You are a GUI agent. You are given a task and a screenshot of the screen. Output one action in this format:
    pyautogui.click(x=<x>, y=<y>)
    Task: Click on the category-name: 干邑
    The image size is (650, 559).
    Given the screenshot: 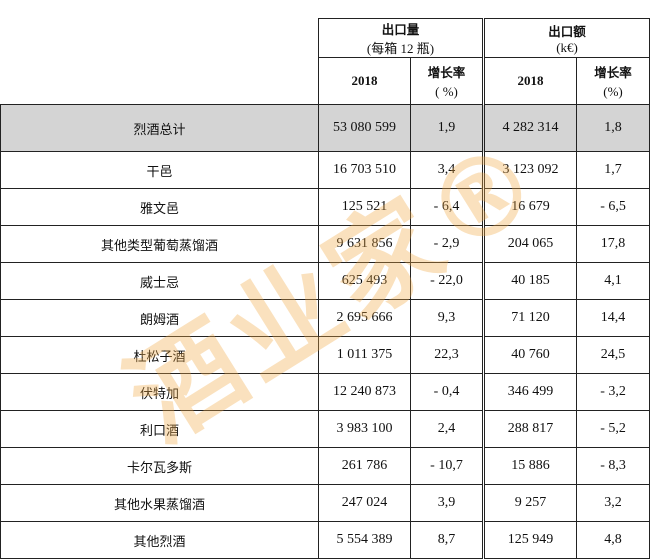 What is the action you would take?
    pyautogui.click(x=159, y=170)
    